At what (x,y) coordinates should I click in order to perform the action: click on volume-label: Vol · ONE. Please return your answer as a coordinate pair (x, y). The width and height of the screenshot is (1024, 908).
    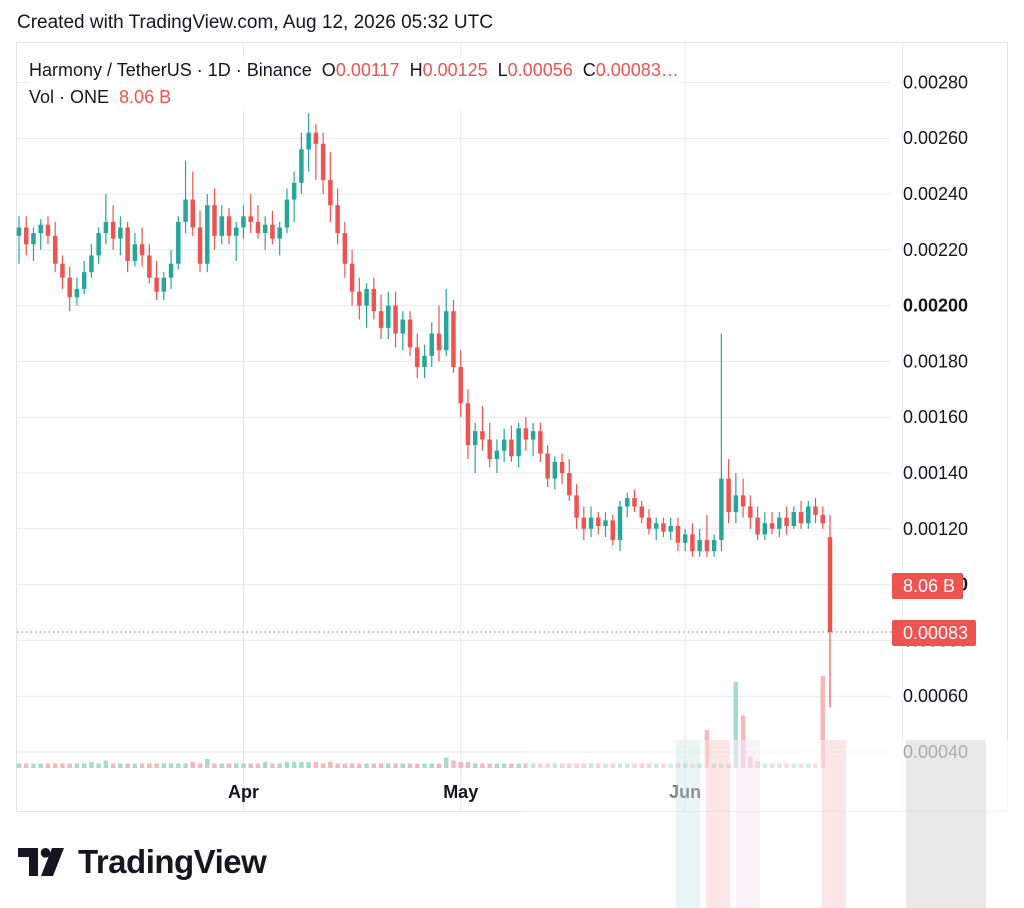
    Looking at the image, I should click on (69, 97).